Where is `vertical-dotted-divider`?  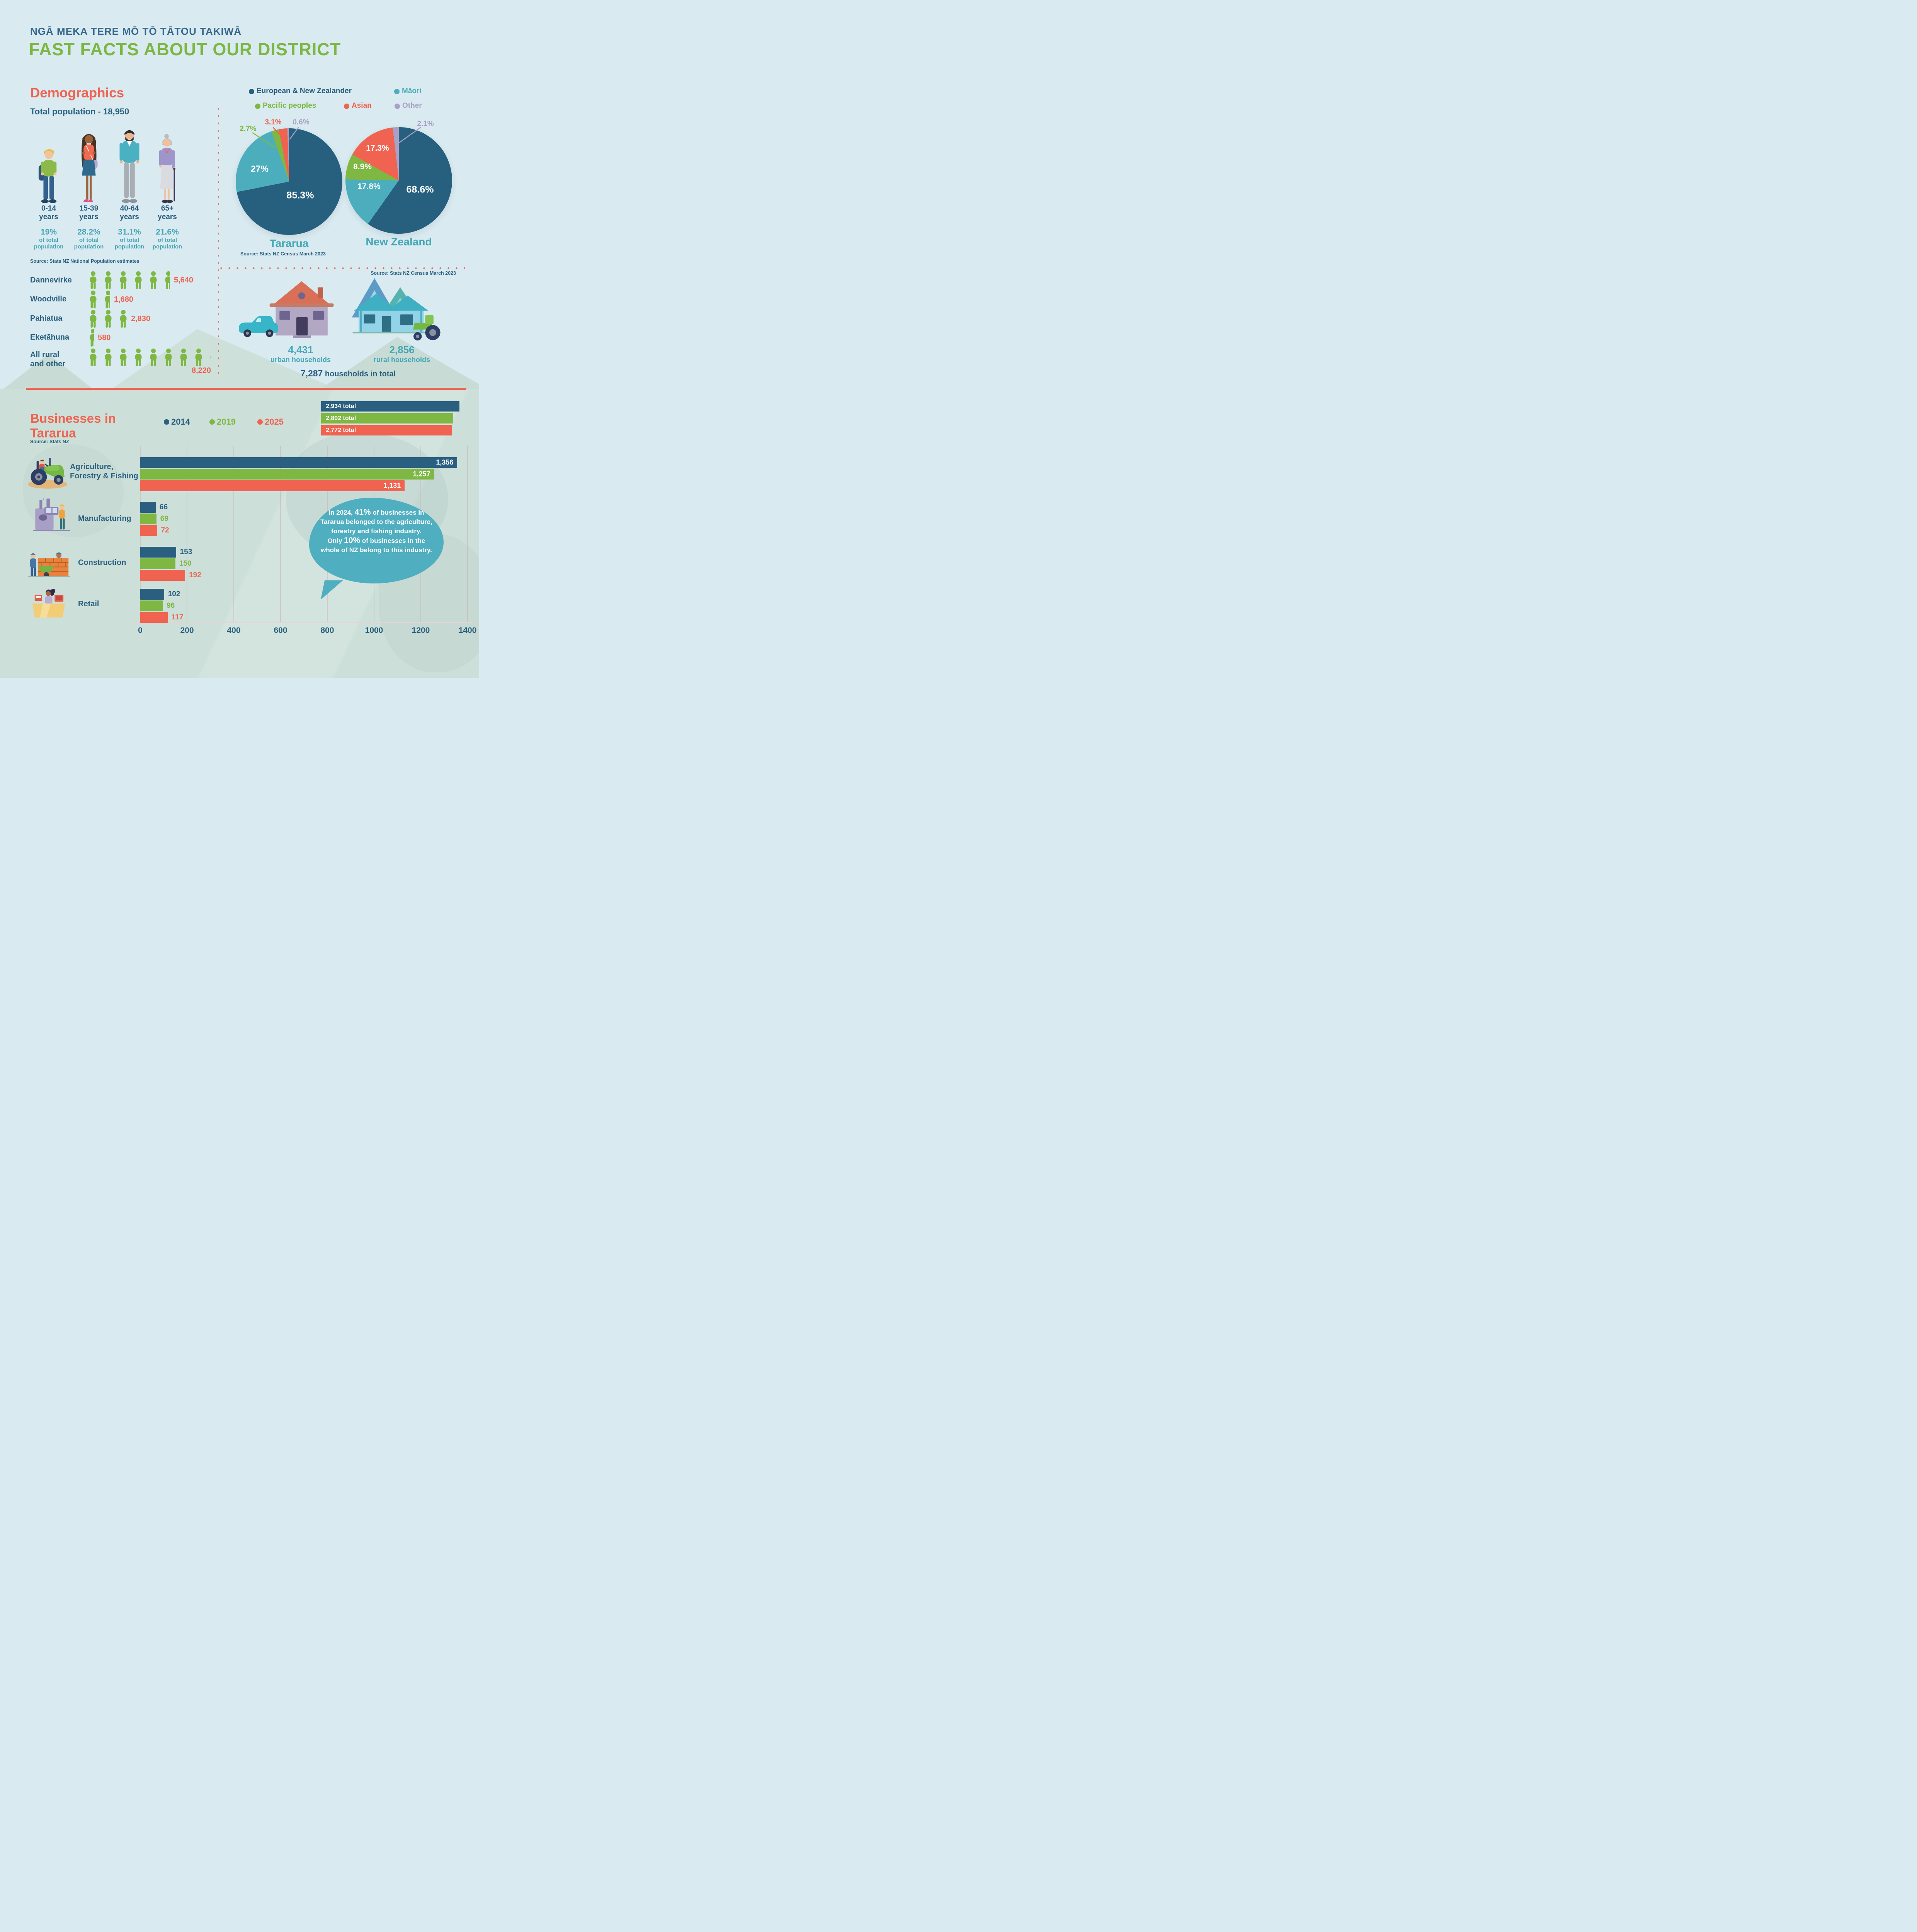
vertical-dotted-divider is located at coordinates (219, 241).